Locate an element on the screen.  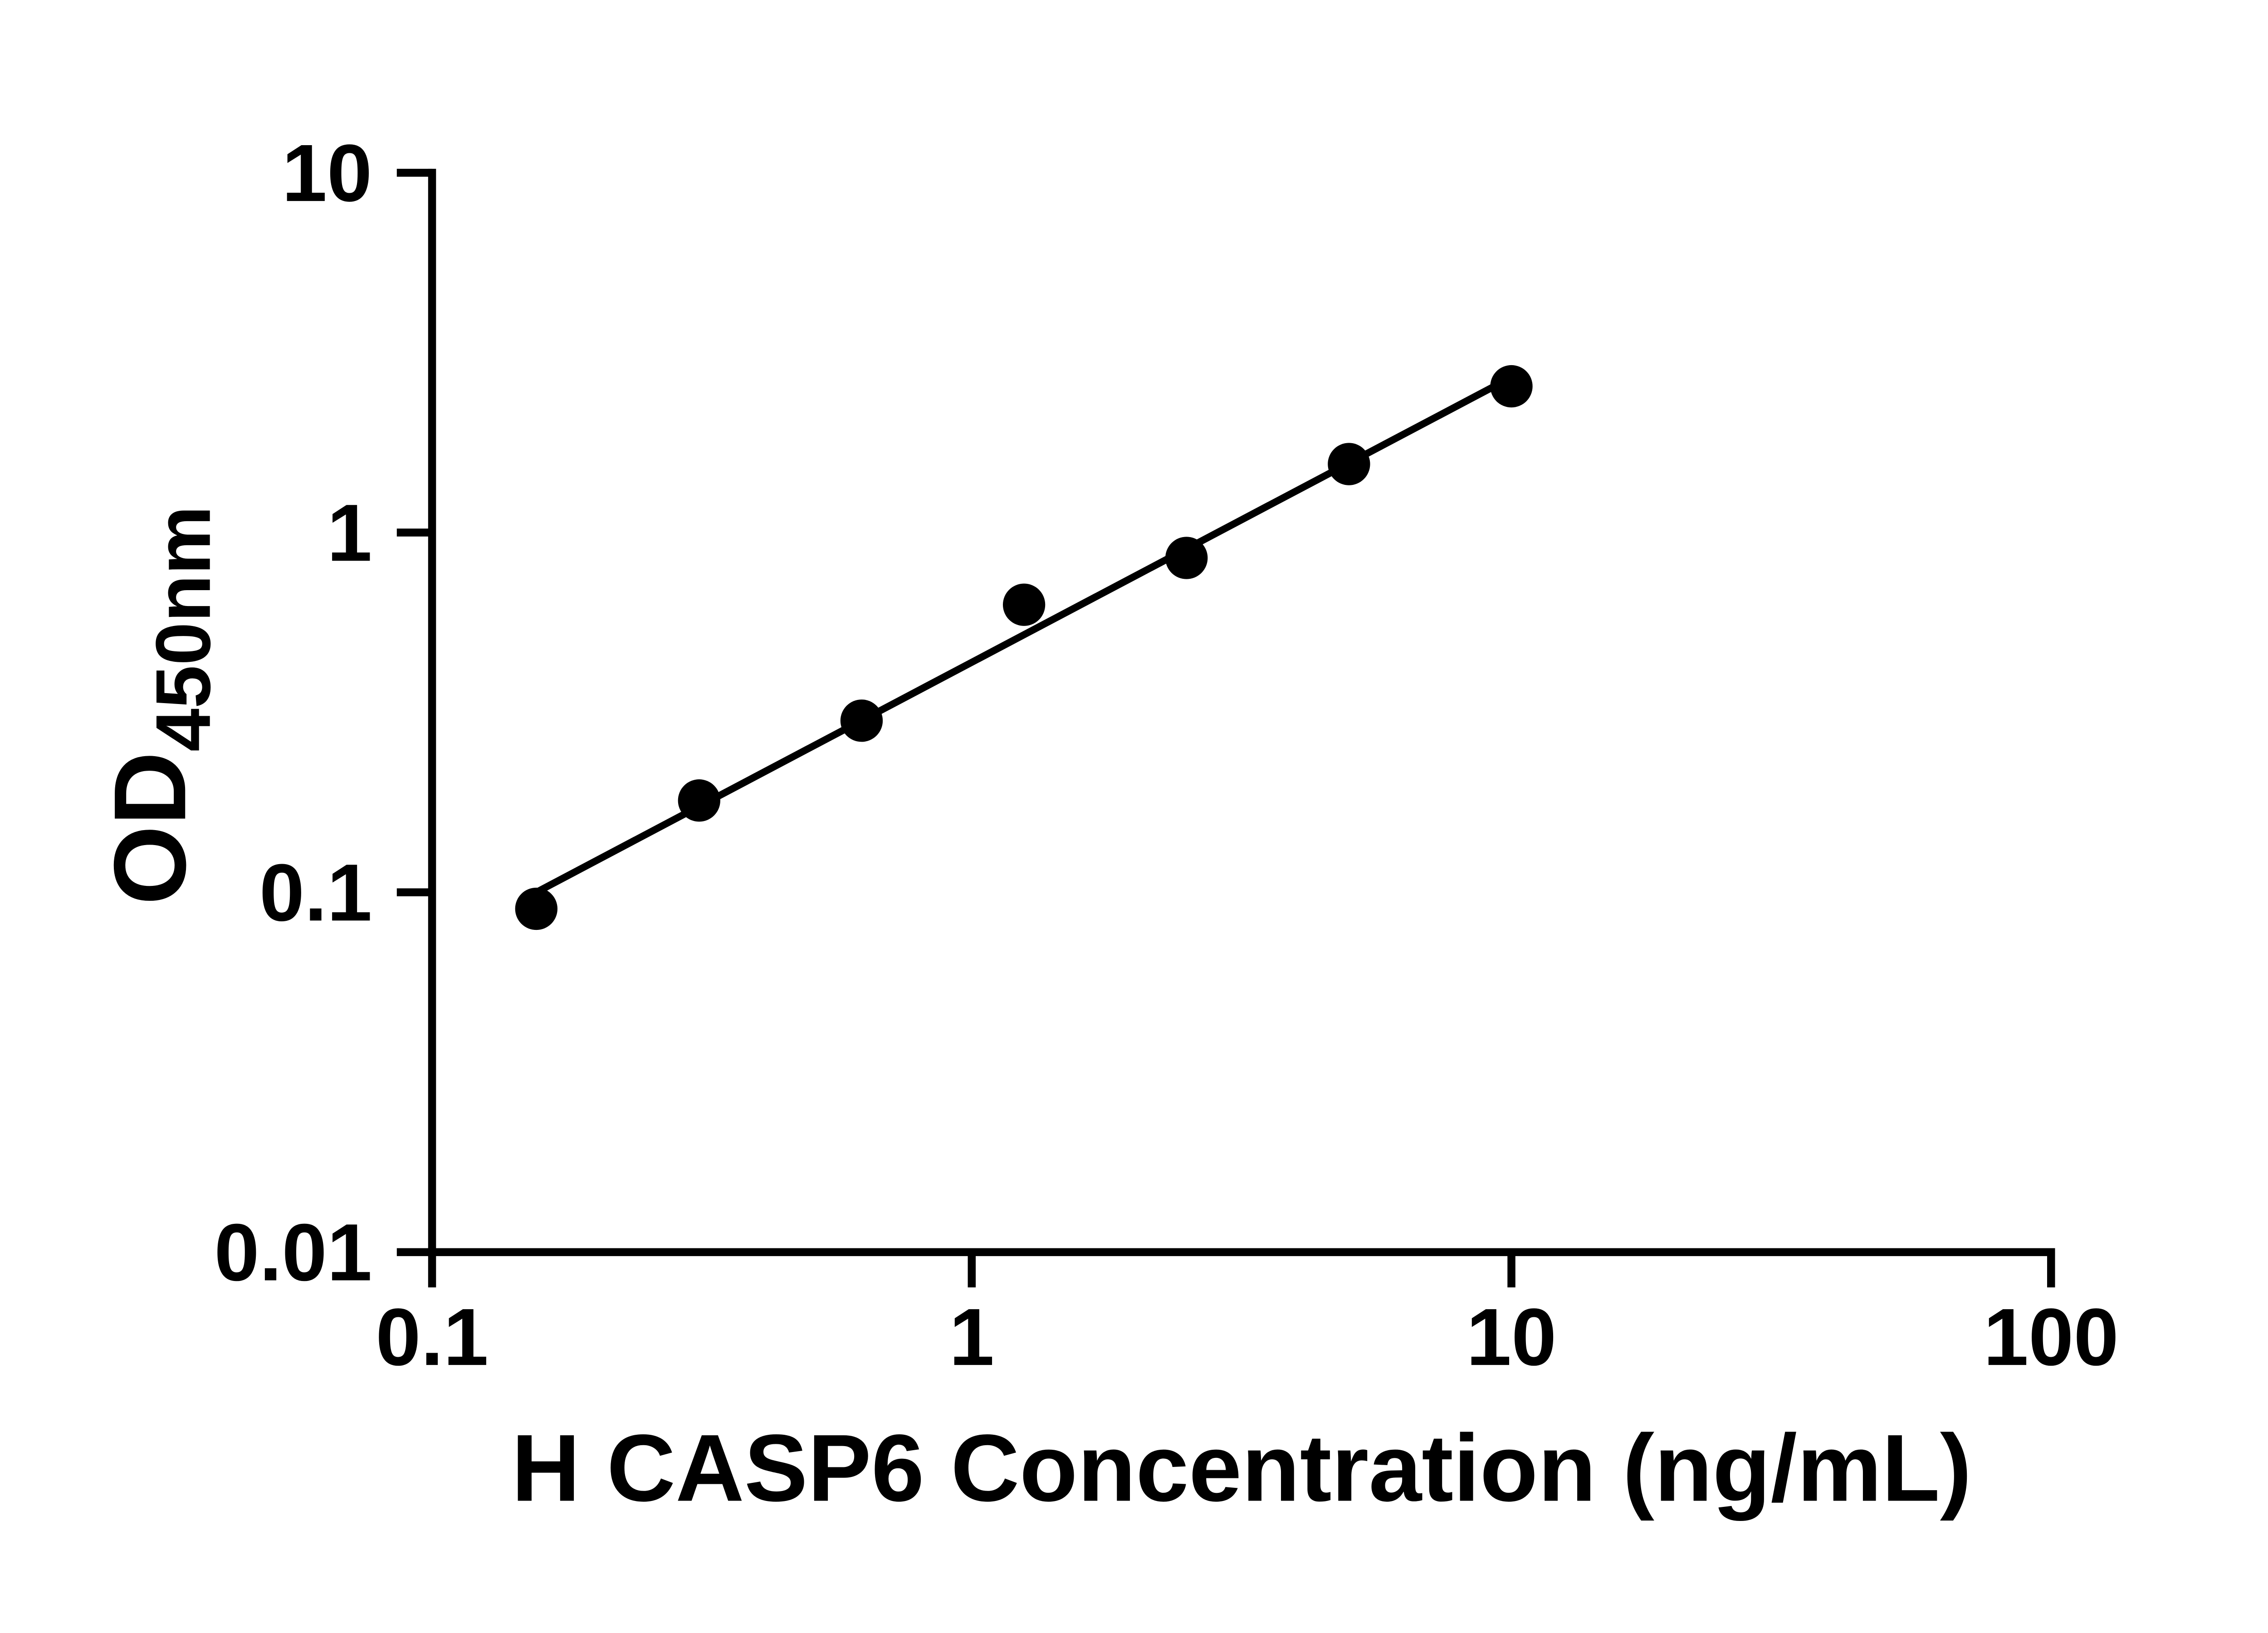
y-axis-label-base: OD is located at coordinates (150, 828).